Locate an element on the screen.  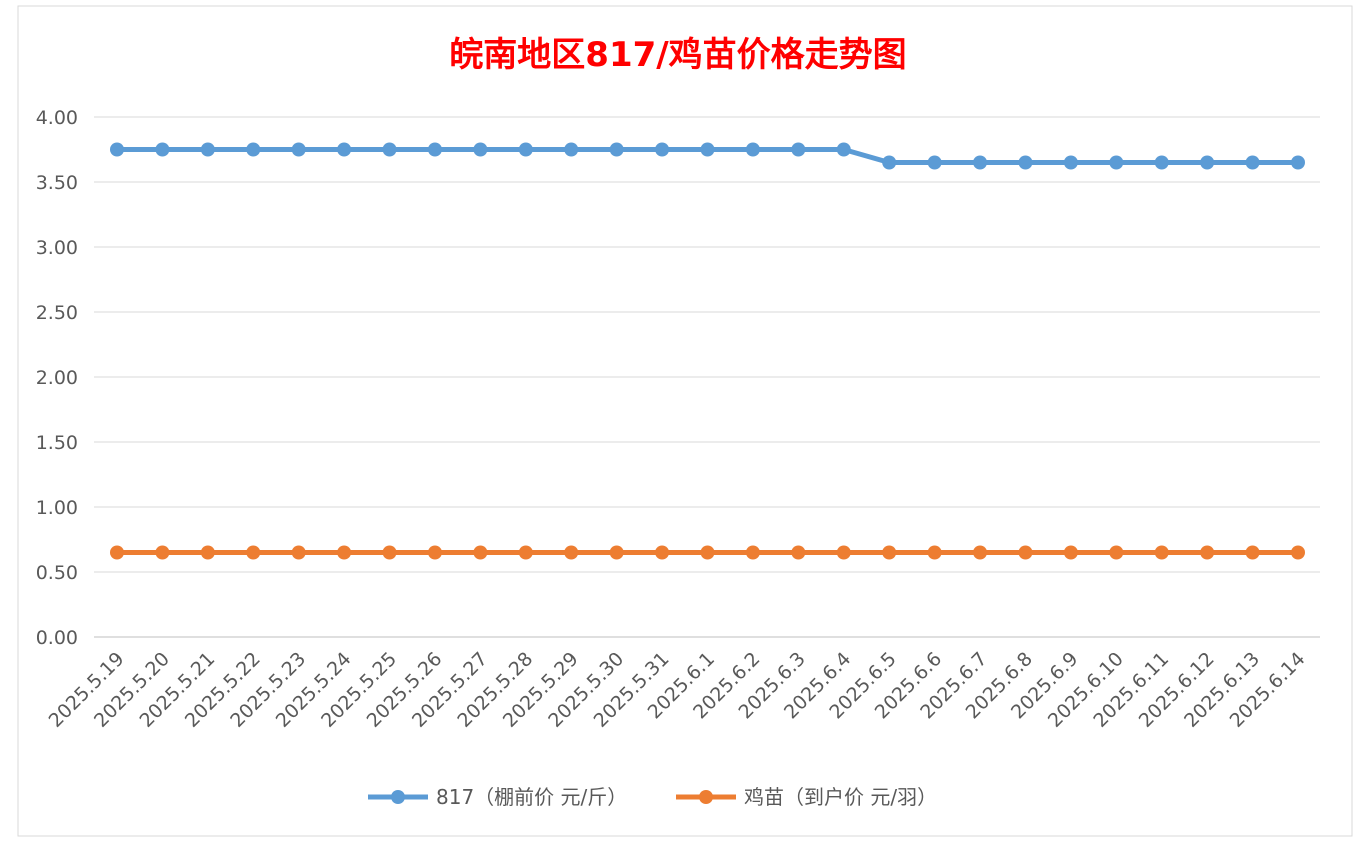
y-tick-label: 3.00 is located at coordinates (57, 248).